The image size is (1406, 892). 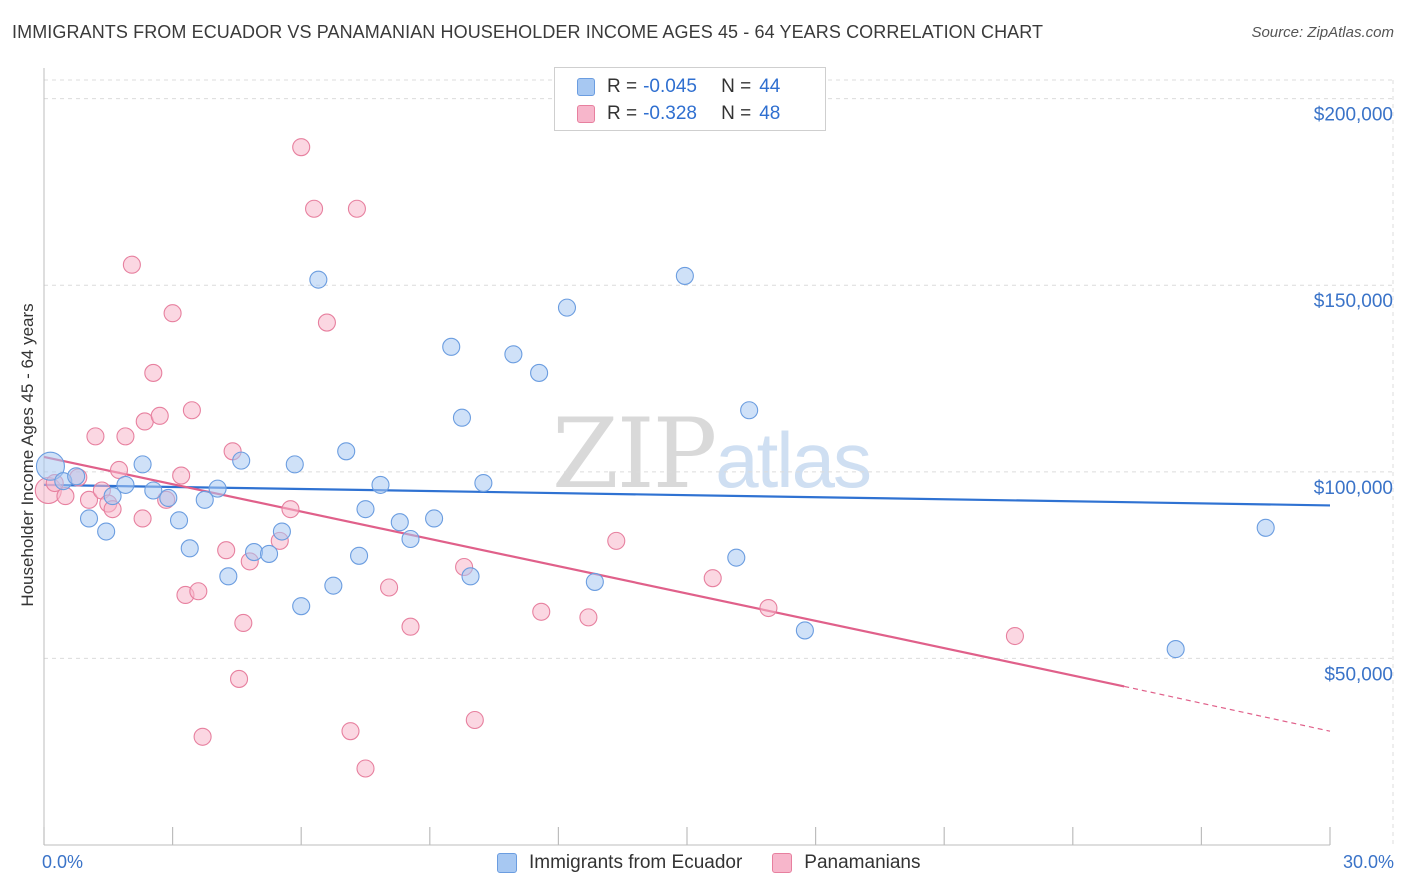 What do you see at coordinates (670, 113) in the screenshot?
I see `legend-r-value: -0.328` at bounding box center [670, 113].